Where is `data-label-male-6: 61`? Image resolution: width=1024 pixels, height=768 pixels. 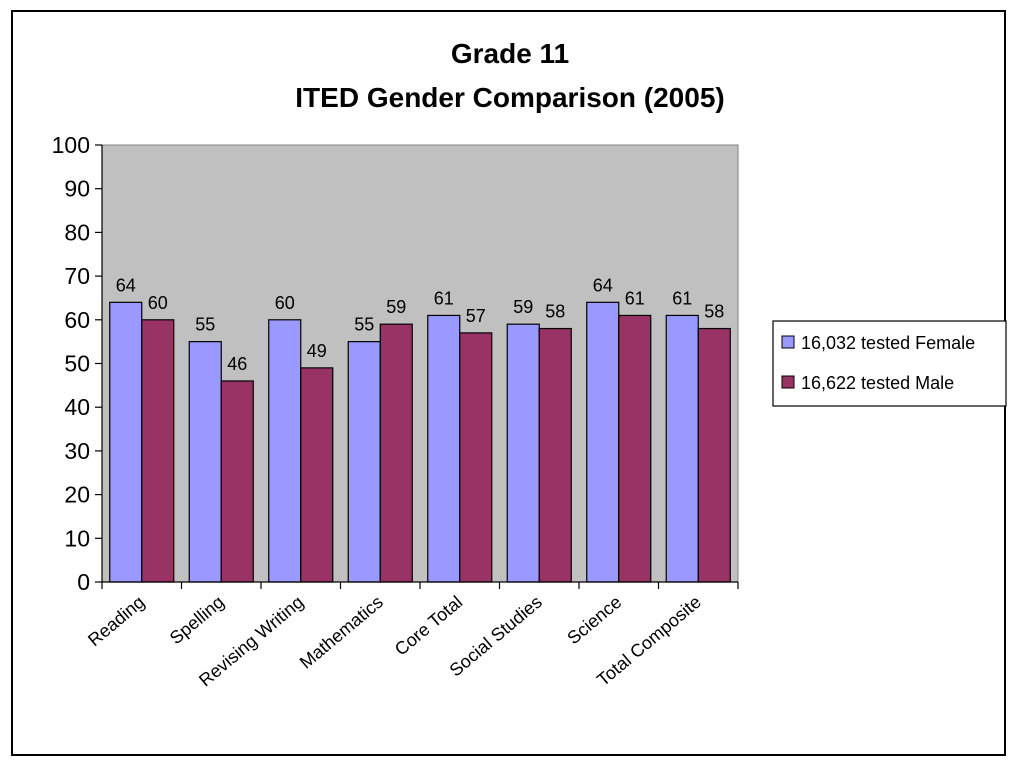 data-label-male-6: 61 is located at coordinates (635, 298).